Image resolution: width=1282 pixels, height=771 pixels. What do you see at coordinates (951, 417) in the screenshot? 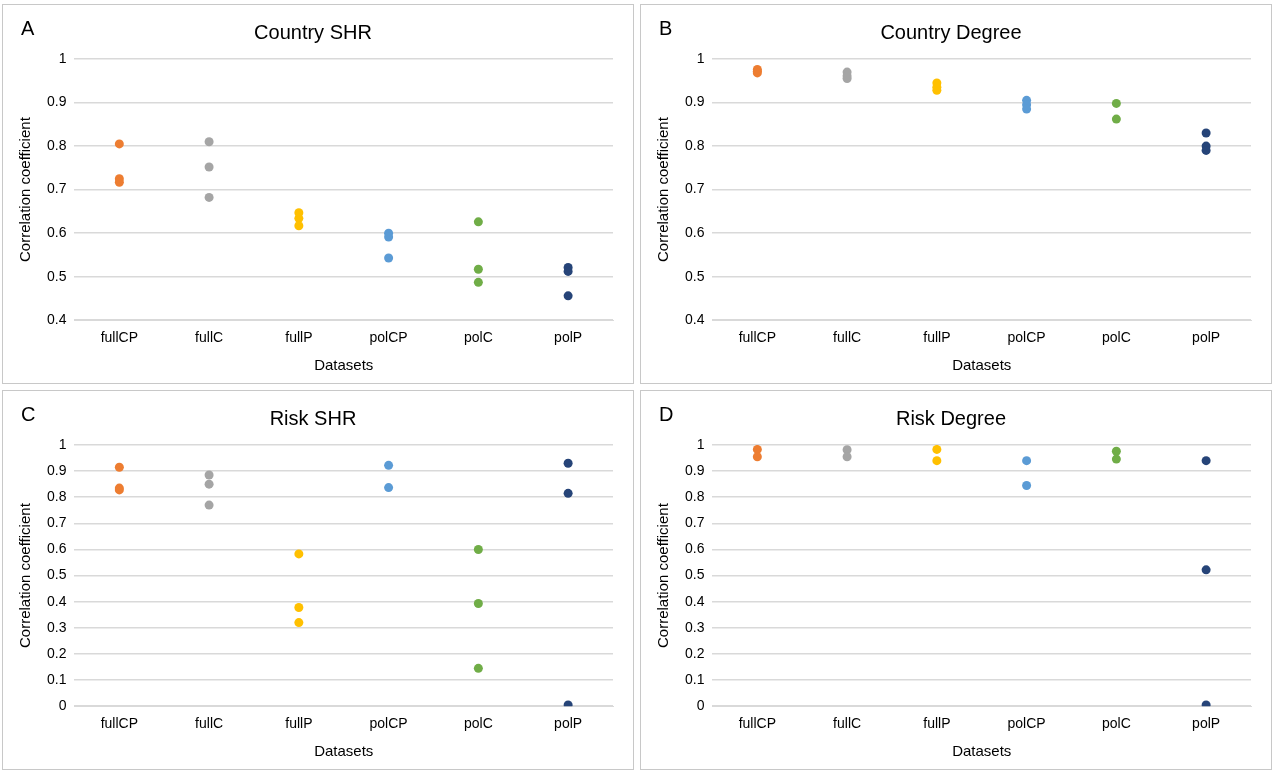
I see `chart-title: Risk Degree` at bounding box center [951, 417].